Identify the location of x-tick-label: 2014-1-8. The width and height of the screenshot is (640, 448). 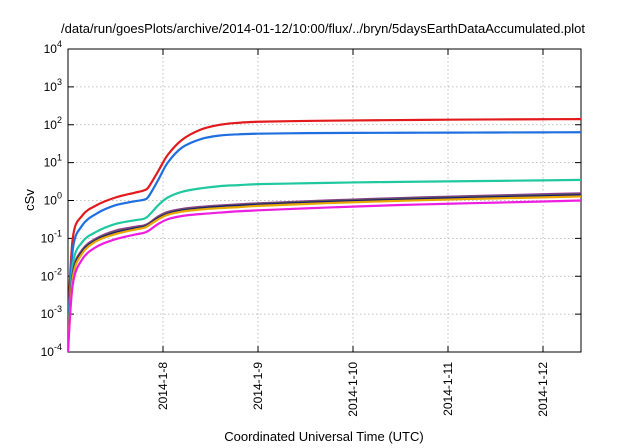
(163, 386).